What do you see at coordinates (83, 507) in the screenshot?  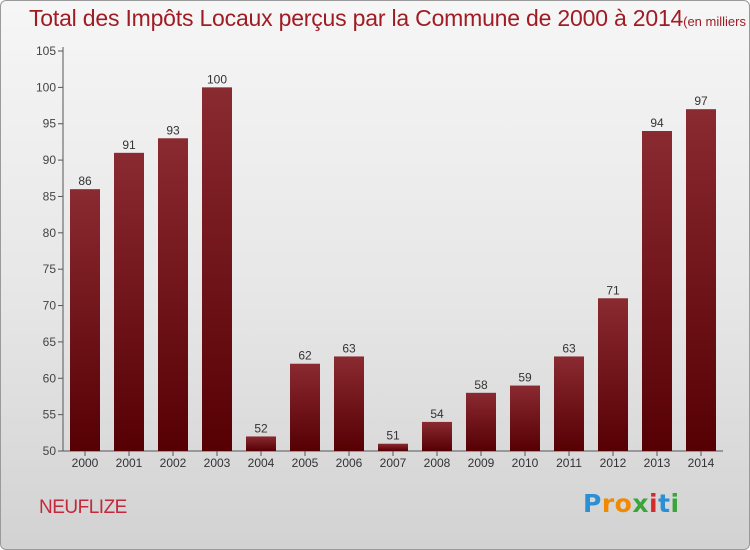 I see `commune-name: NEUFLIZE` at bounding box center [83, 507].